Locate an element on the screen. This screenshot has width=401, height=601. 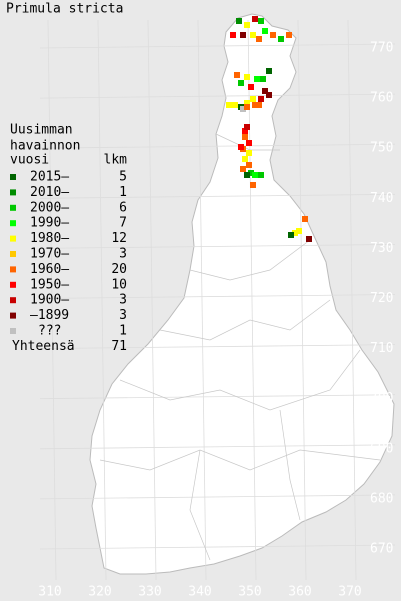
easting-label: 370 is located at coordinates (349, 592).